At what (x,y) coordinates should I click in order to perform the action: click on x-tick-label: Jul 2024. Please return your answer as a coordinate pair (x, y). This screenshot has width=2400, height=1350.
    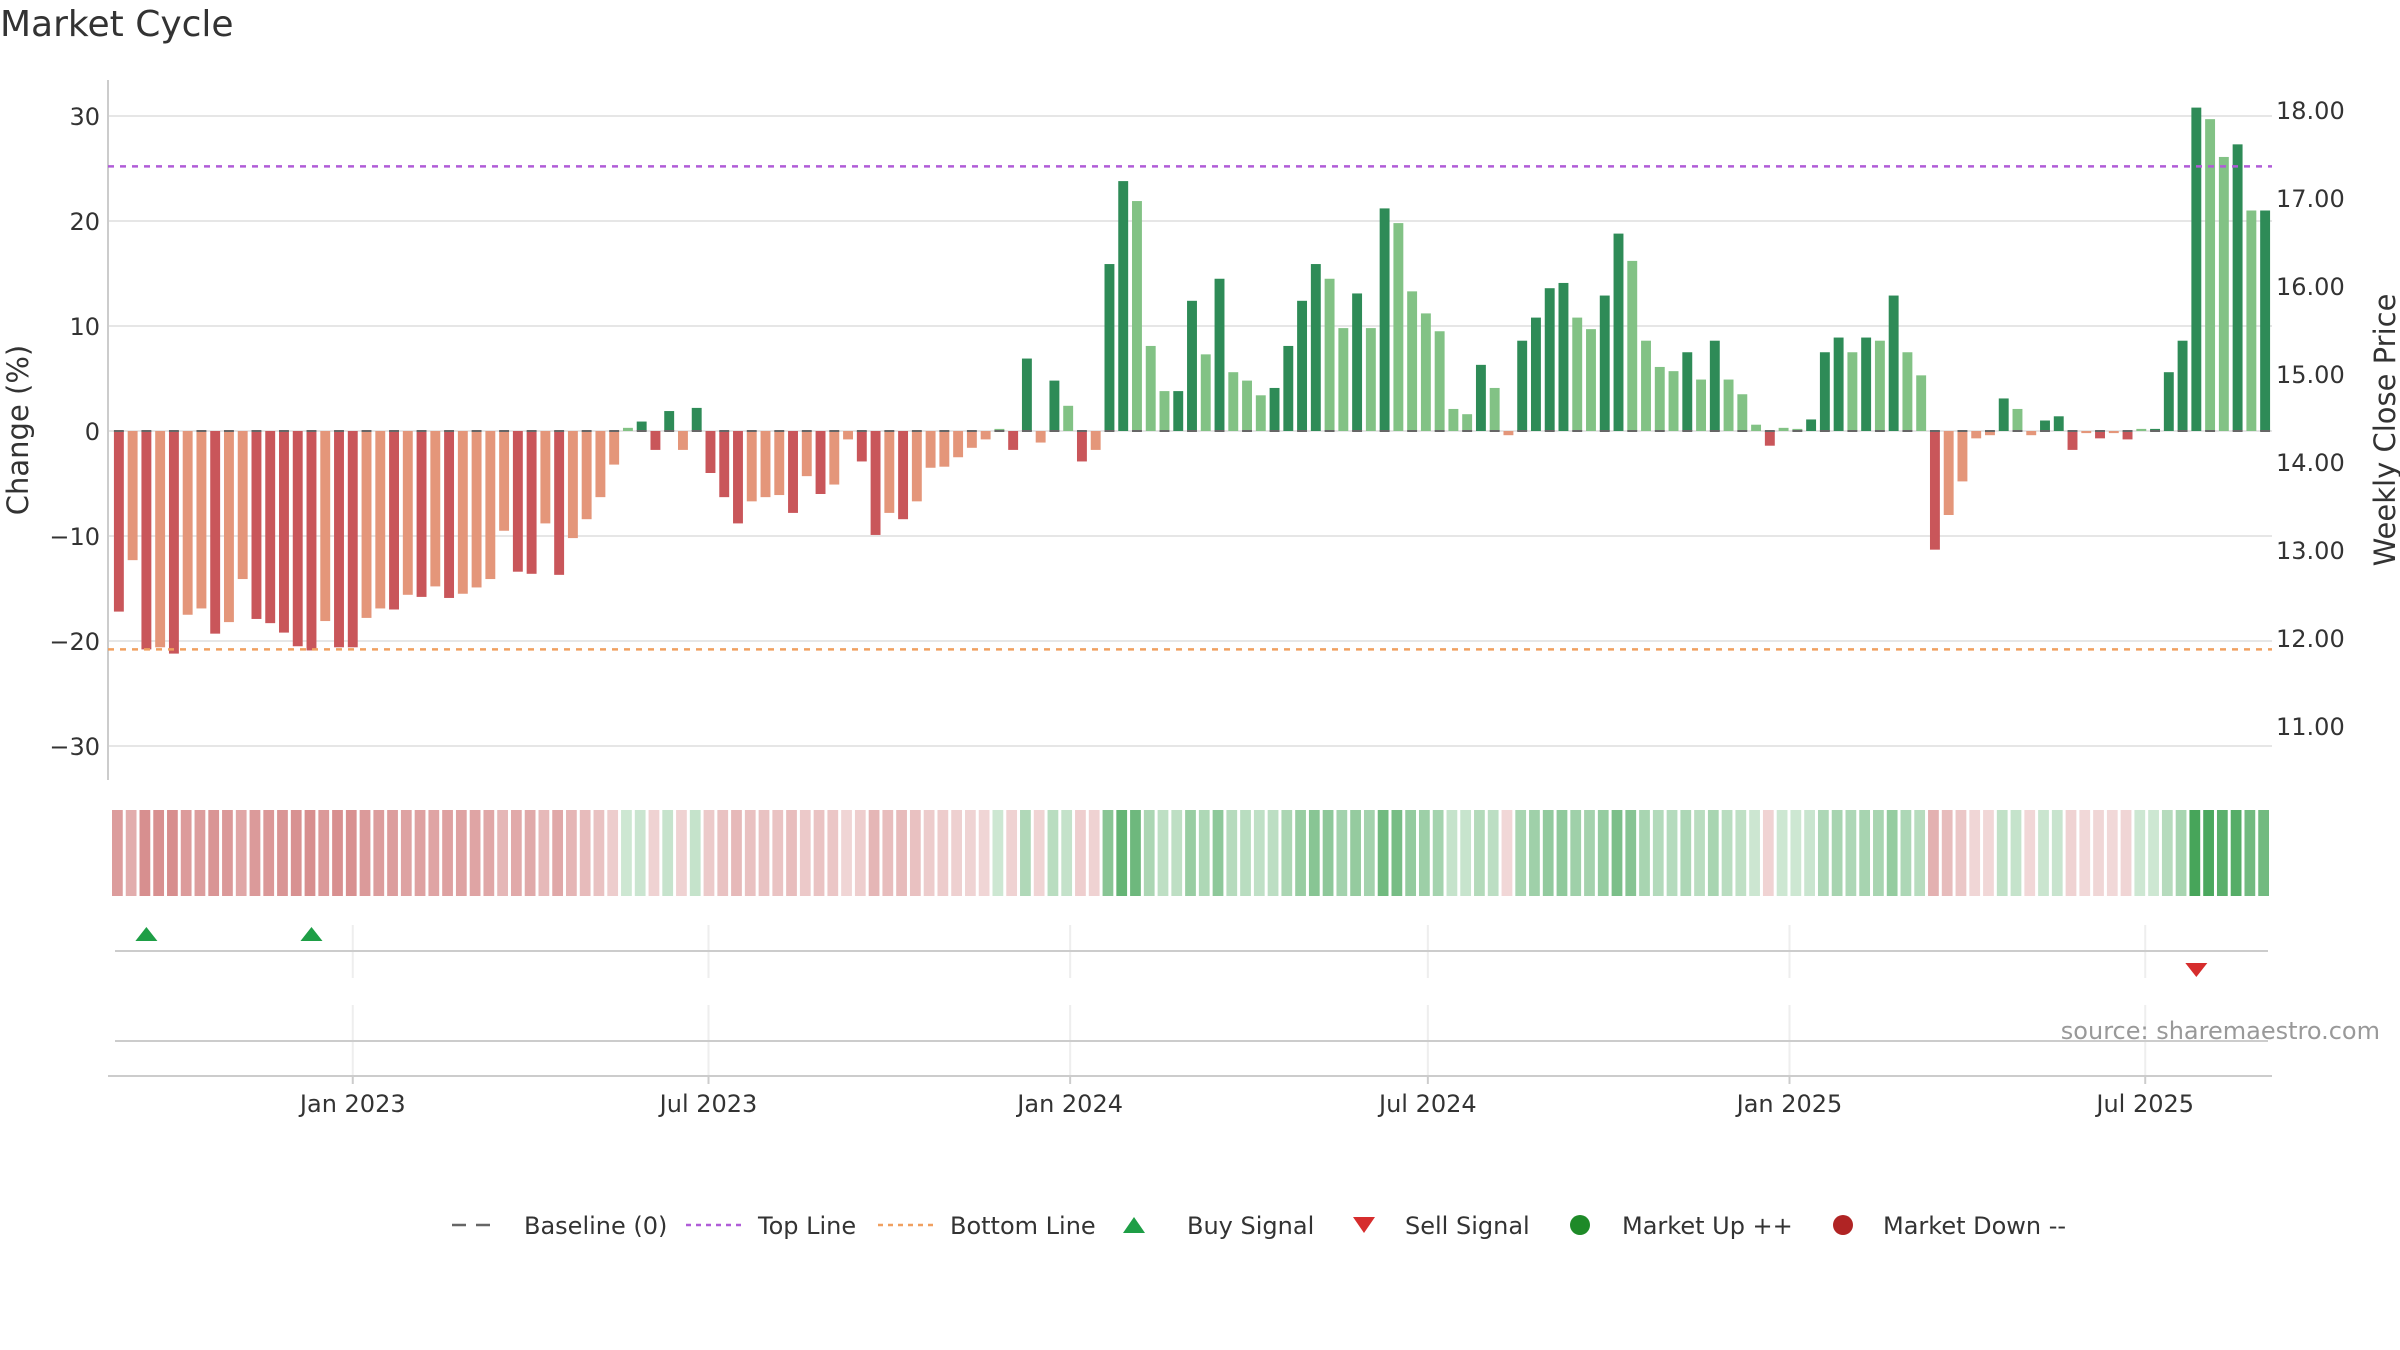
    Looking at the image, I should click on (1427, 1104).